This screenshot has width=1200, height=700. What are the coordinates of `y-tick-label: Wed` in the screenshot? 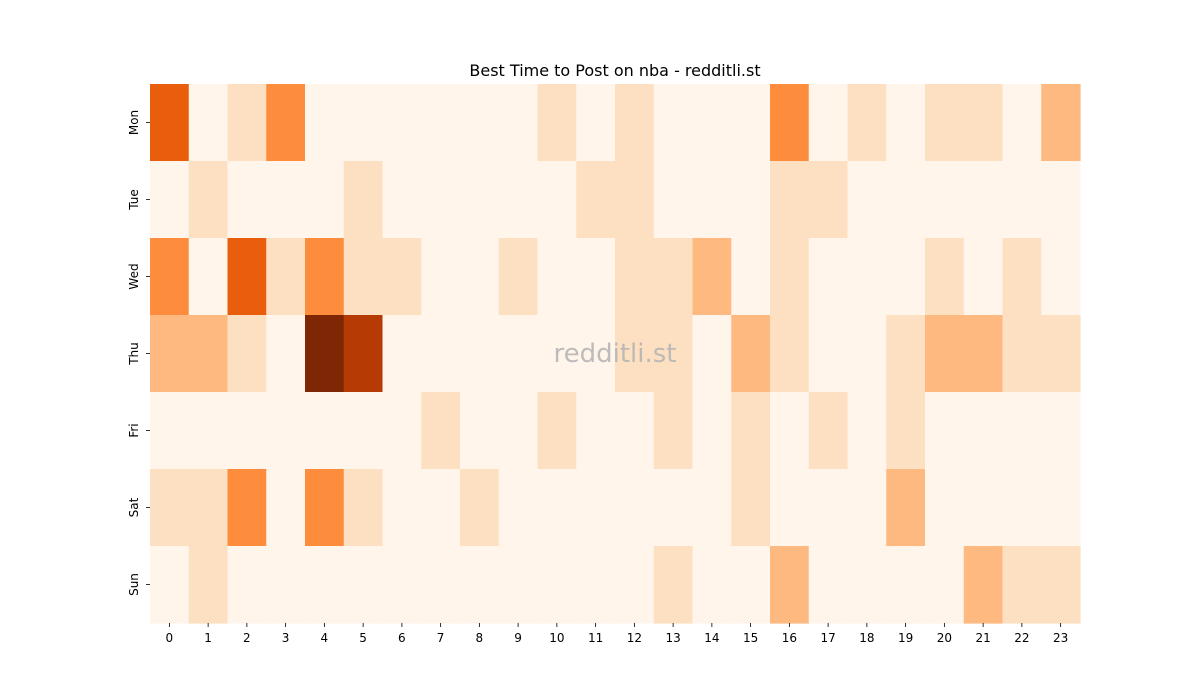 It's located at (134, 276).